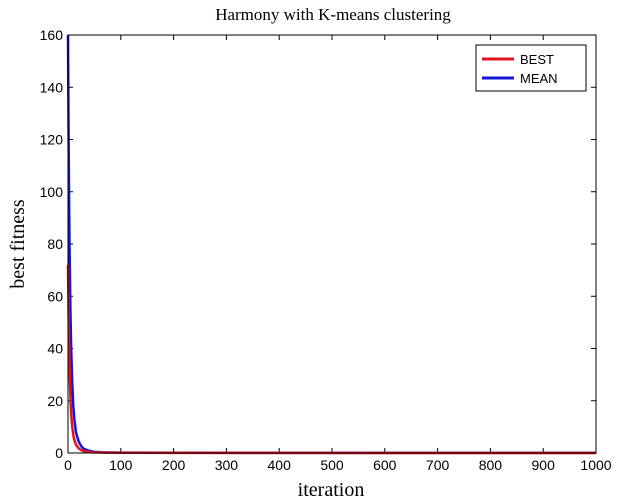  Describe the element at coordinates (595, 465) in the screenshot. I see `x-tick-label: 1000` at that location.